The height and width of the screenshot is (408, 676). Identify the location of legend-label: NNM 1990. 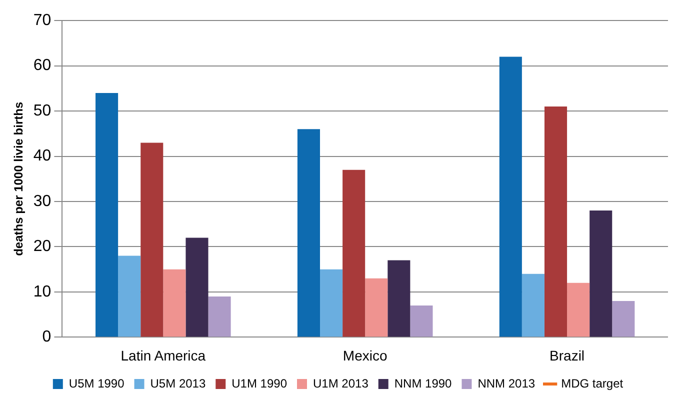
(423, 383).